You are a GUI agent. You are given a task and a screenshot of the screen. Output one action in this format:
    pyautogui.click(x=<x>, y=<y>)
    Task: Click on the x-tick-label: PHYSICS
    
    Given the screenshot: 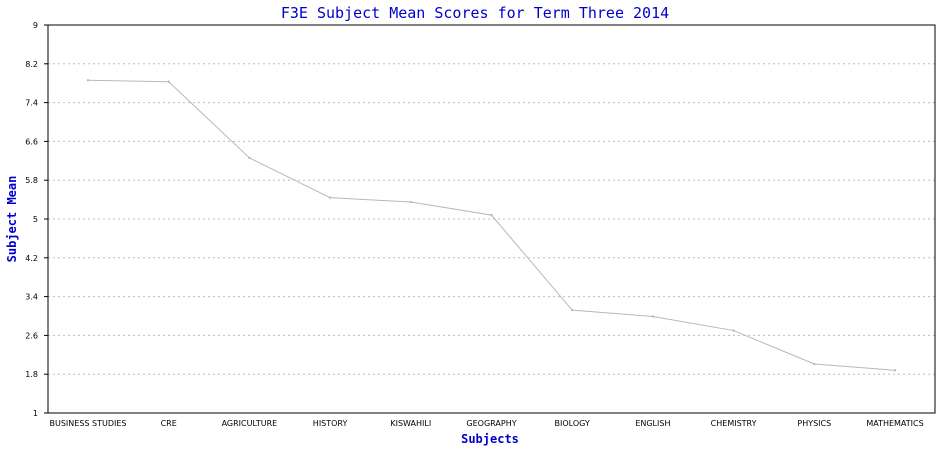 What is the action you would take?
    pyautogui.click(x=814, y=423)
    